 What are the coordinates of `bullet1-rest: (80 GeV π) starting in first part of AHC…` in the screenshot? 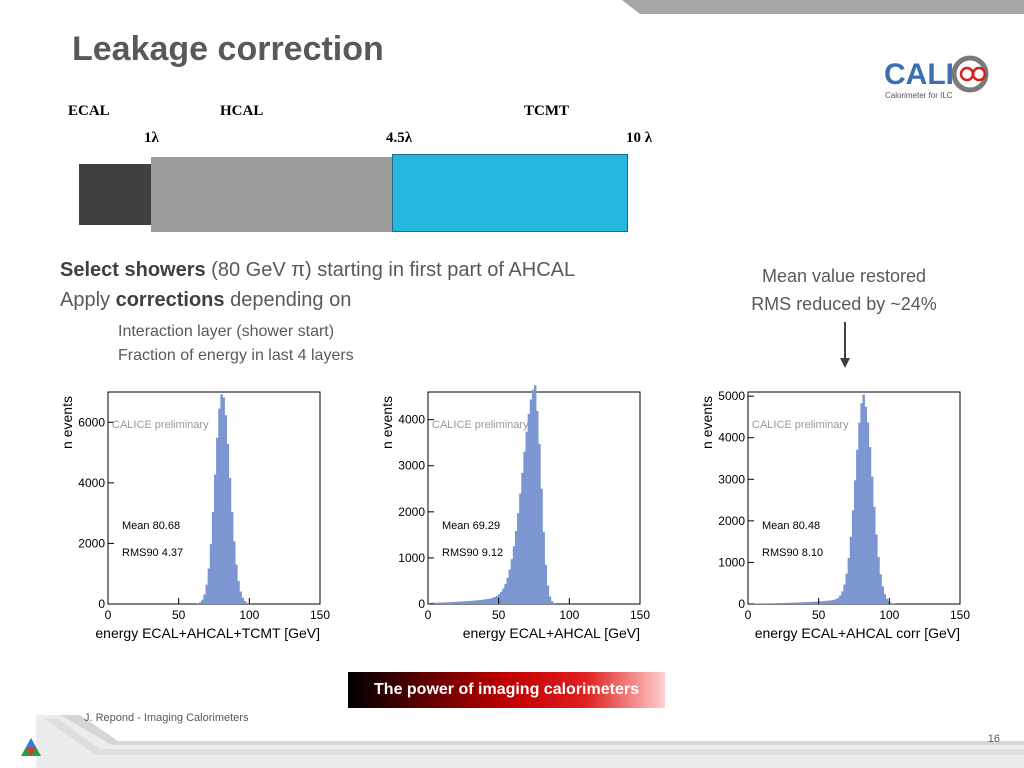 It's located at (390, 270).